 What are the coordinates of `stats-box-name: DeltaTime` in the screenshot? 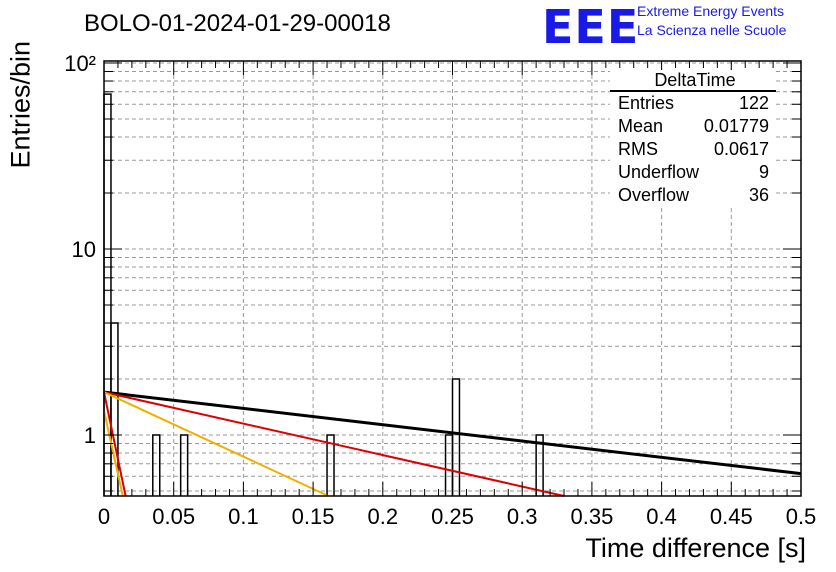 It's located at (693, 81).